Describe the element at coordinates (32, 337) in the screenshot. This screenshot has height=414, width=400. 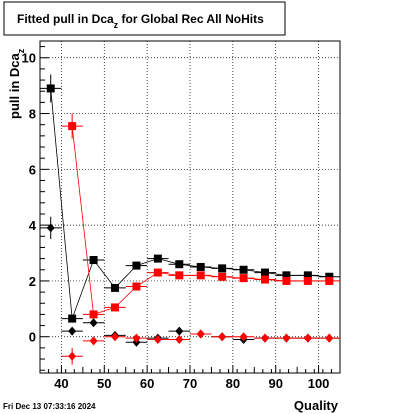
I see `y-tick-label: 0` at that location.